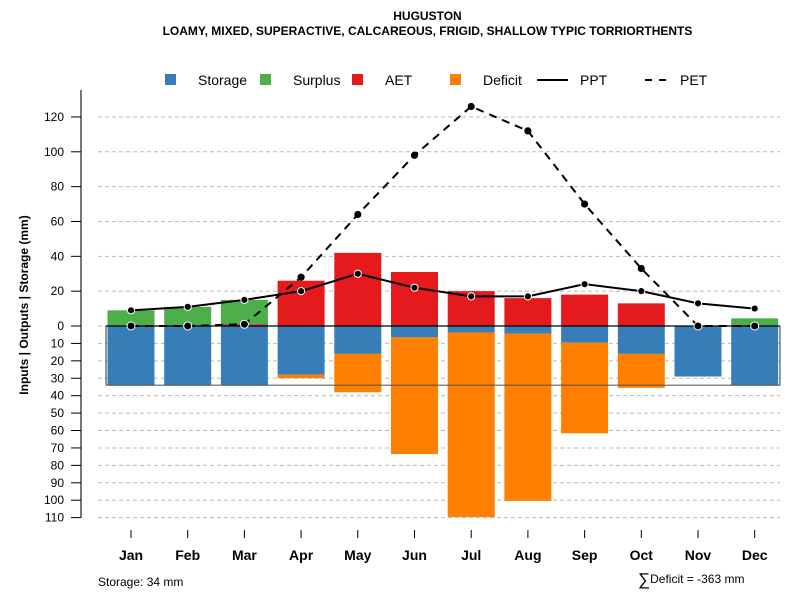 Image resolution: width=800 pixels, height=600 pixels. I want to click on legend-label: AET, so click(399, 80).